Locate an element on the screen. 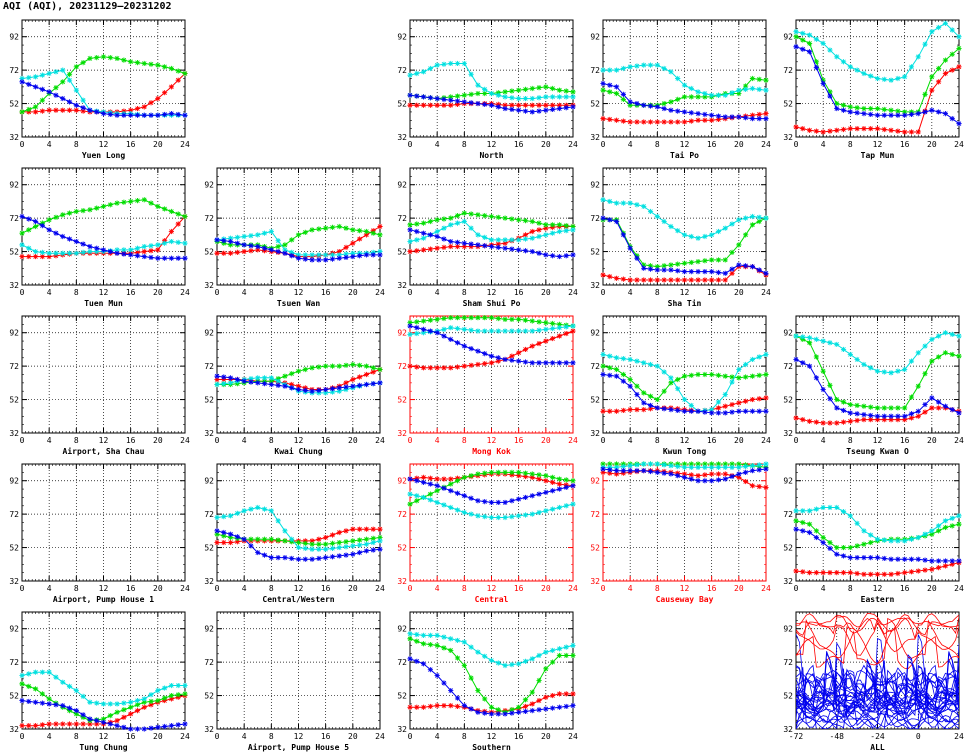 This screenshot has width=965, height=755. plot-frame is located at coordinates (877, 78).